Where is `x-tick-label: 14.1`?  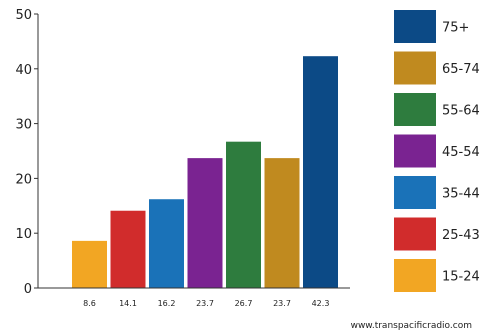 x-tick-label: 14.1 is located at coordinates (128, 303).